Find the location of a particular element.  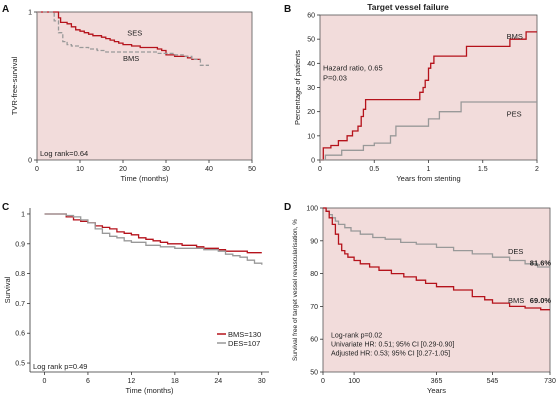

series-value-bms: 69.0% is located at coordinates (541, 300).